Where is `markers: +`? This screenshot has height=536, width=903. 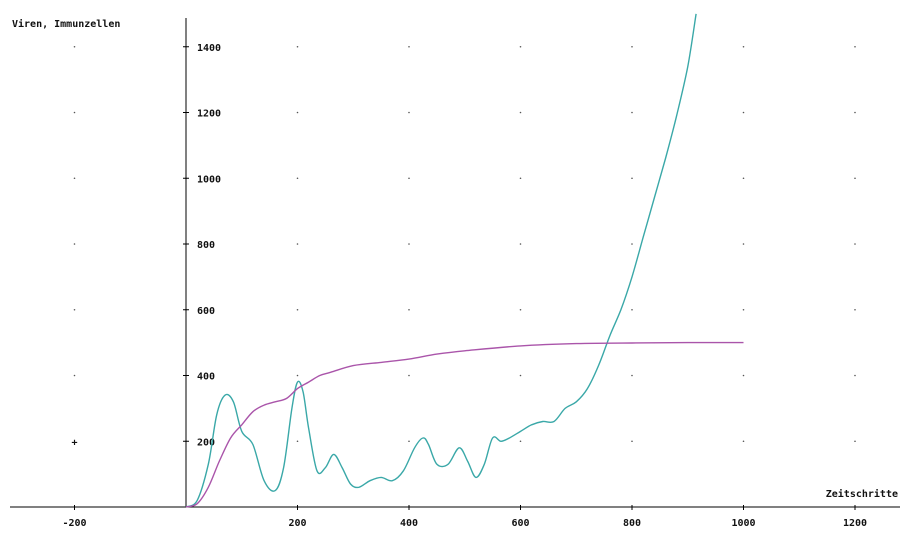
markers: + is located at coordinates (74, 442).